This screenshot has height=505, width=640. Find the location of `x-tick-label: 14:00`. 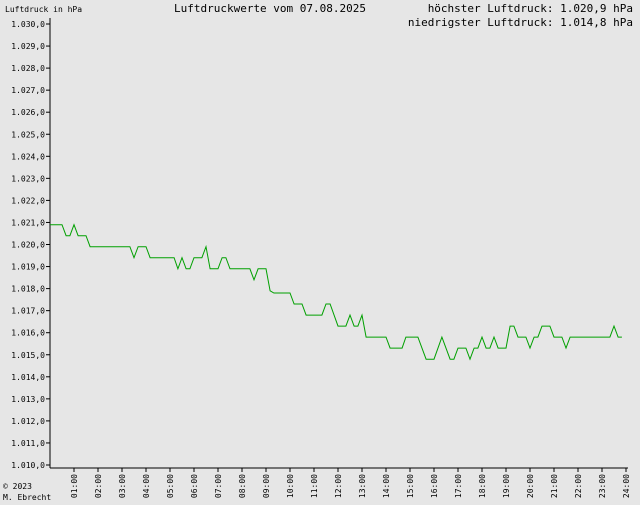

x-tick-label: 14:00 is located at coordinates (386, 486).